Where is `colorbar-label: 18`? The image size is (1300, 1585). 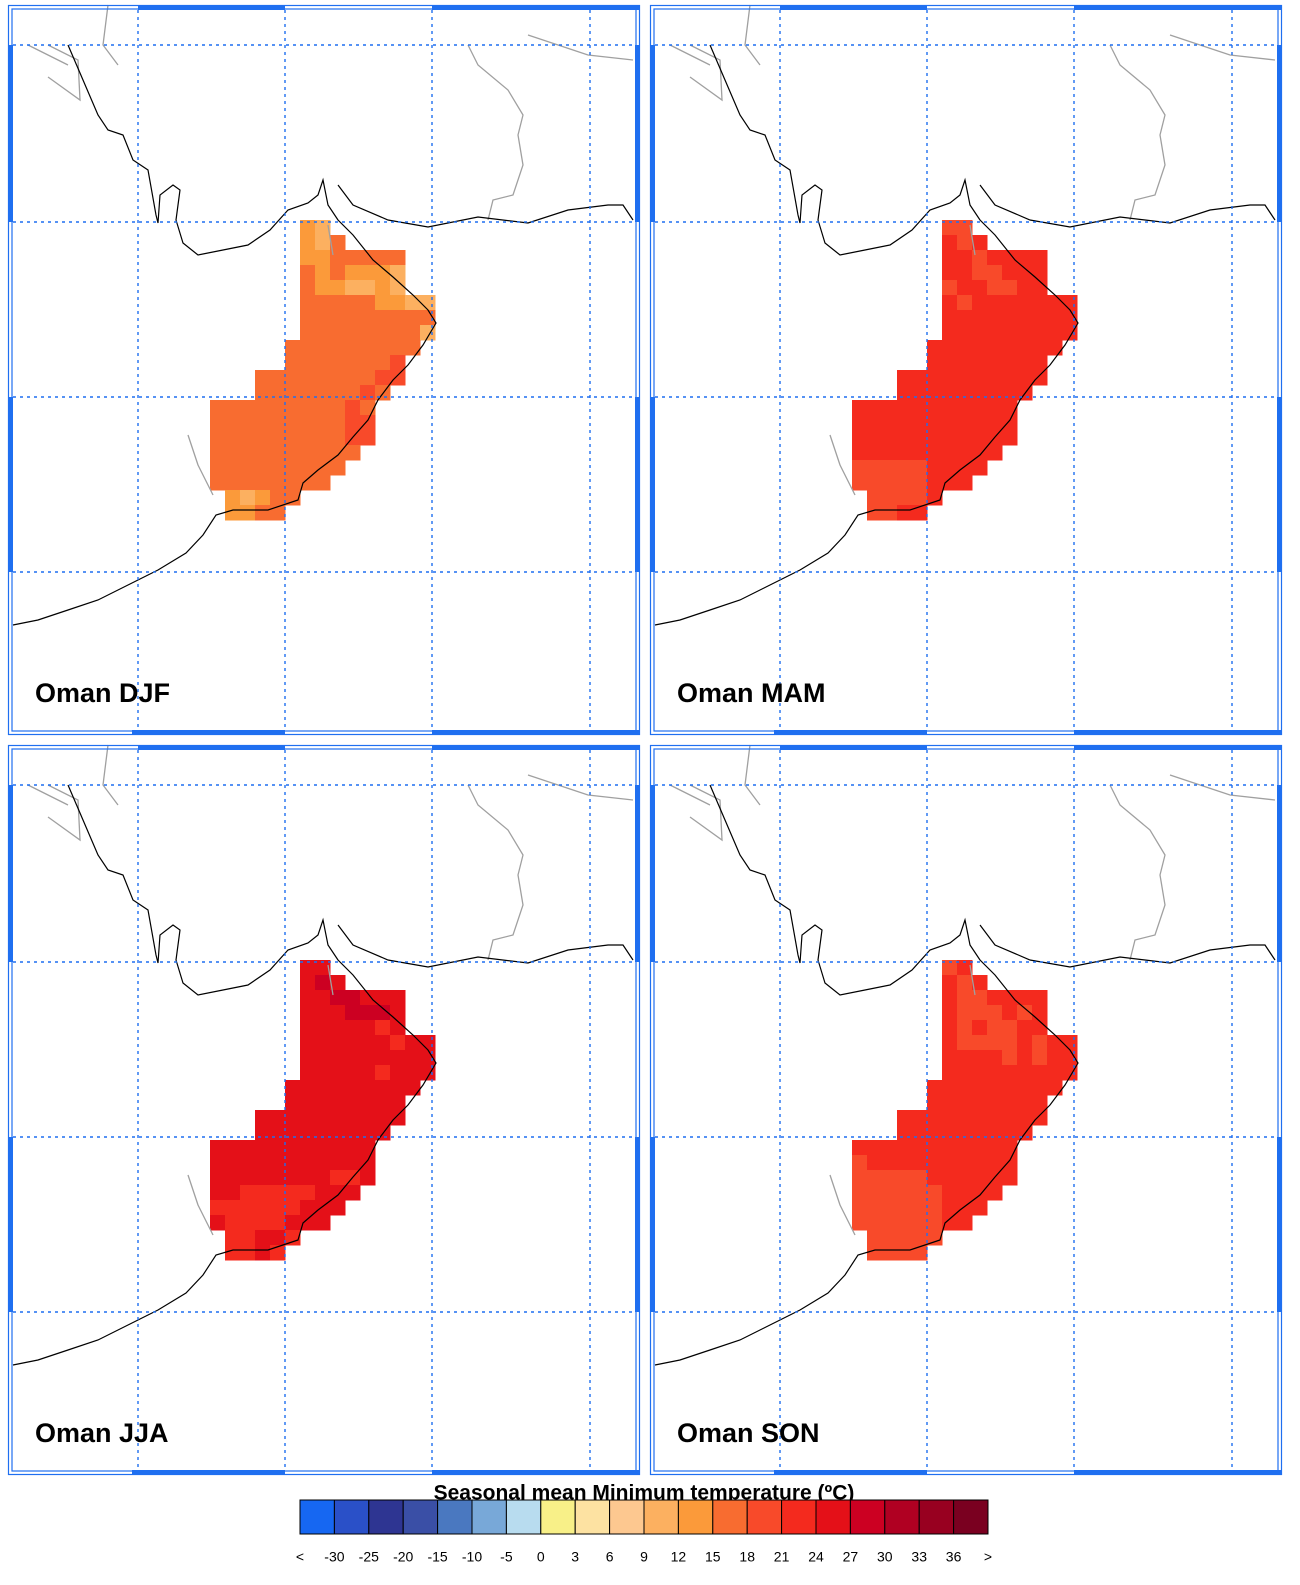
colorbar-label: 18 is located at coordinates (747, 1557).